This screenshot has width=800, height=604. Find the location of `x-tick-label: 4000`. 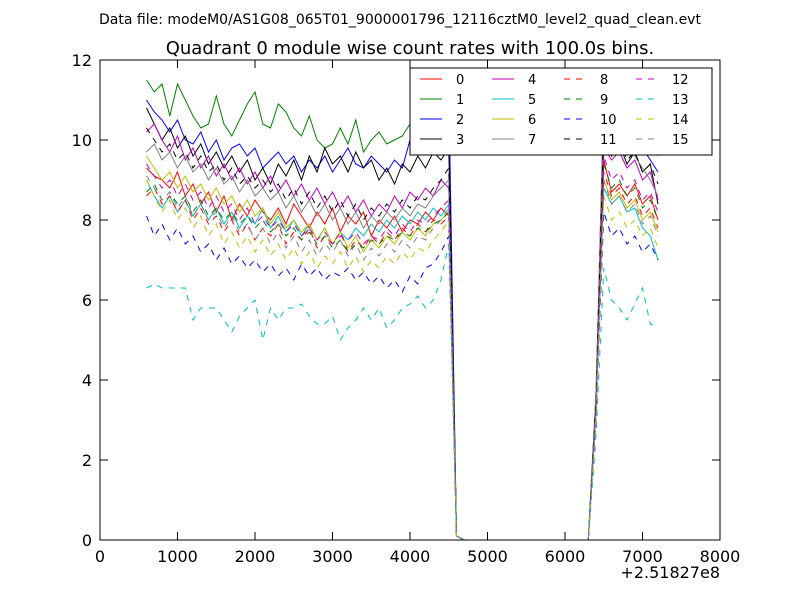

x-tick-label: 4000 is located at coordinates (410, 556).